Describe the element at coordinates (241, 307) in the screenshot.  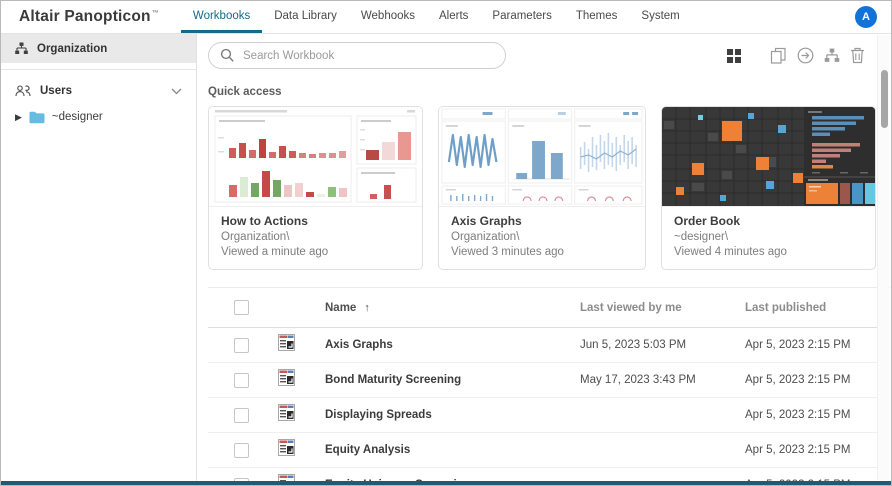
I see `select-all-checkbox` at that location.